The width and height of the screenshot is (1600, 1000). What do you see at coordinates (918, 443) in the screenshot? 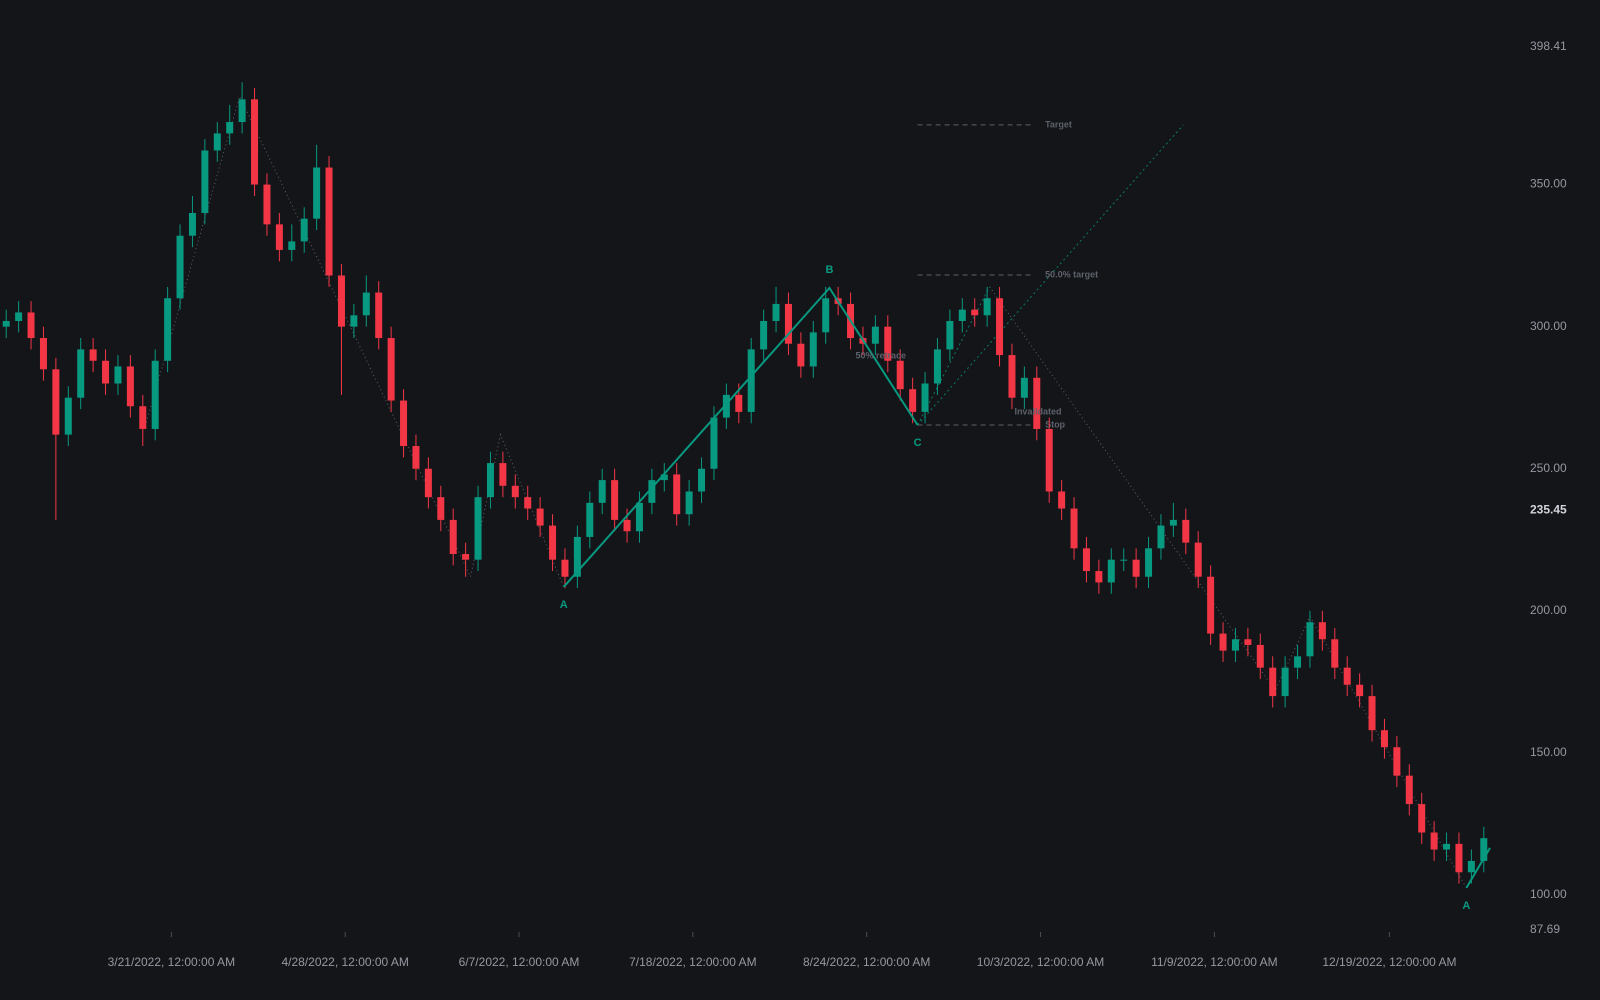
I see `wave-label: C` at bounding box center [918, 443].